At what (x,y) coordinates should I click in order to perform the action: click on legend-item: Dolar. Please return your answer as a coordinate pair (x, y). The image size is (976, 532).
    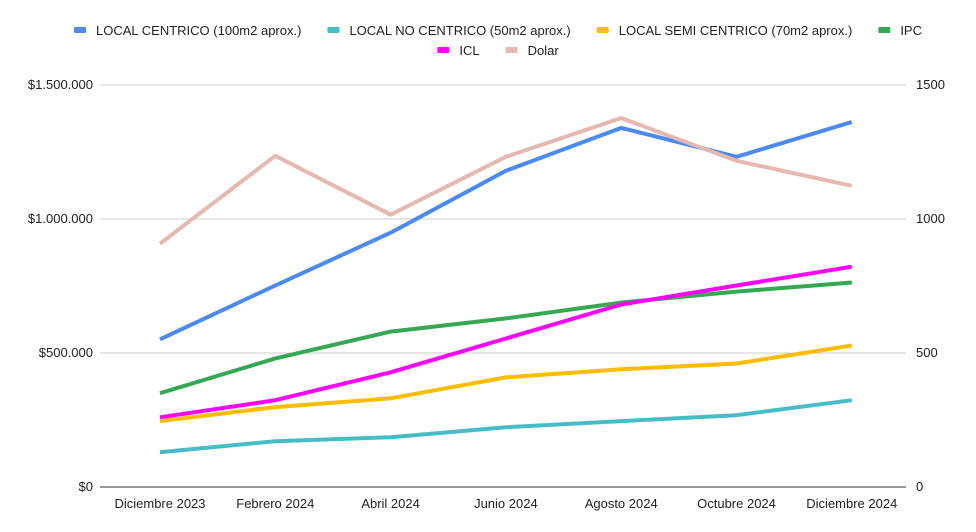
    Looking at the image, I should click on (532, 50).